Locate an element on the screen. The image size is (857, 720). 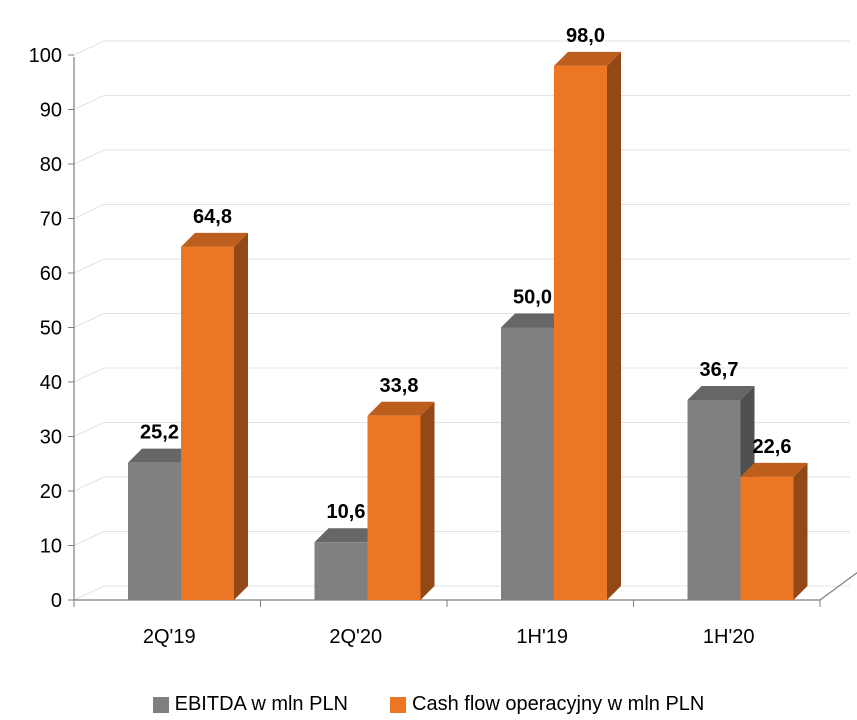
legend-swatch-cash-flow is located at coordinates (398, 704).